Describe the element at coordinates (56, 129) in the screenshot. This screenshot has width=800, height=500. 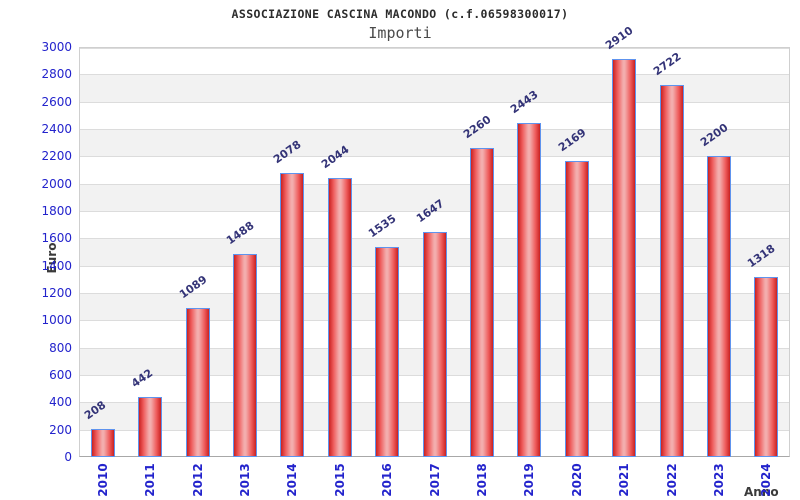
I see `y-tick-label: 2400` at that location.